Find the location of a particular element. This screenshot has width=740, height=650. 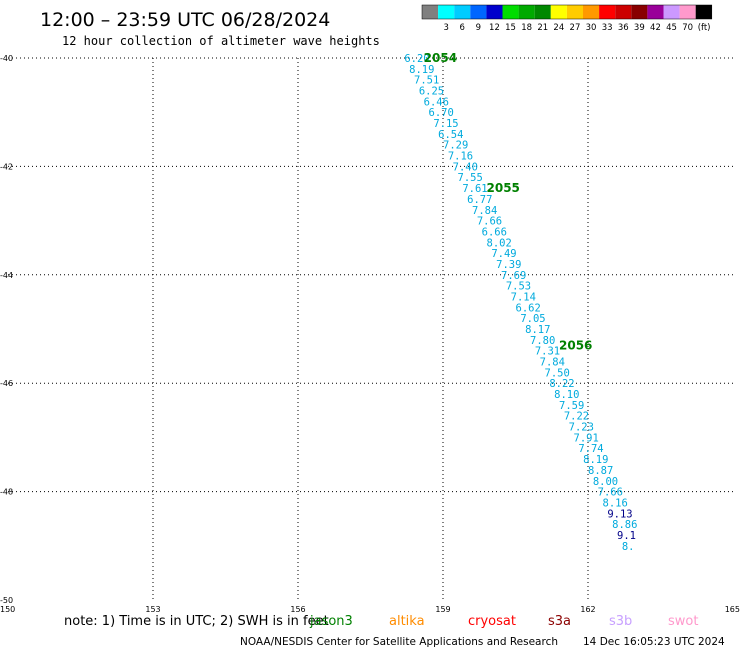

wave-height-value: 8.87 is located at coordinates (600, 471).